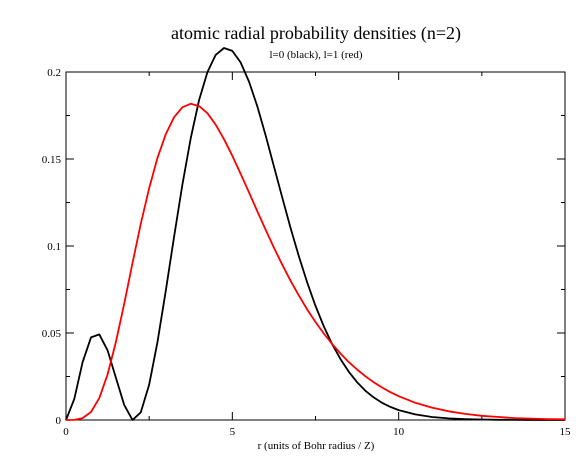 This screenshot has height=473, width=588. What do you see at coordinates (233, 432) in the screenshot?
I see `x-tick-label: 5` at bounding box center [233, 432].